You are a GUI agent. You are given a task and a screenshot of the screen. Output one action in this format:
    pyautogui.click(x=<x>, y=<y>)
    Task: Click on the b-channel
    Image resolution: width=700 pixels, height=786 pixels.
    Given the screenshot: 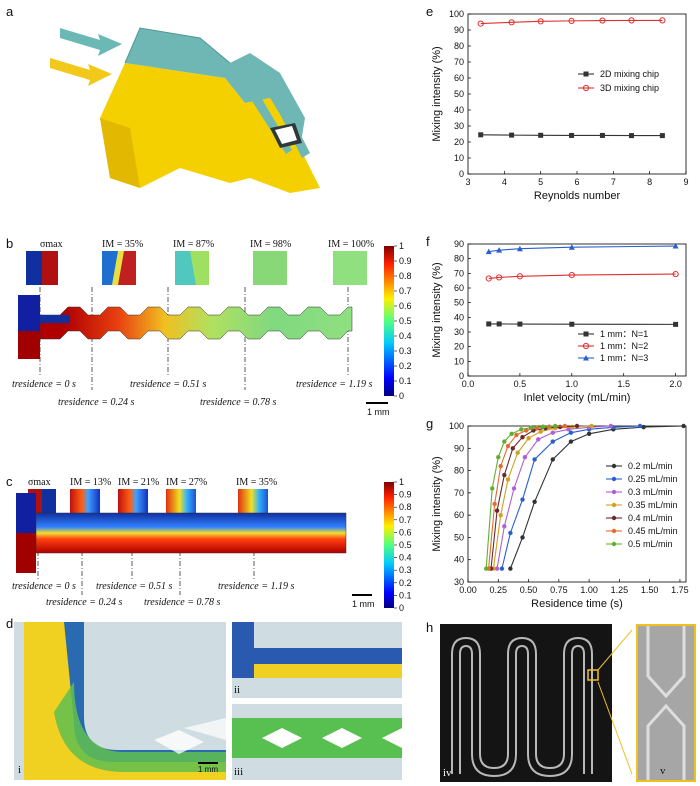 What is the action you would take?
    pyautogui.click(x=196, y=323)
    